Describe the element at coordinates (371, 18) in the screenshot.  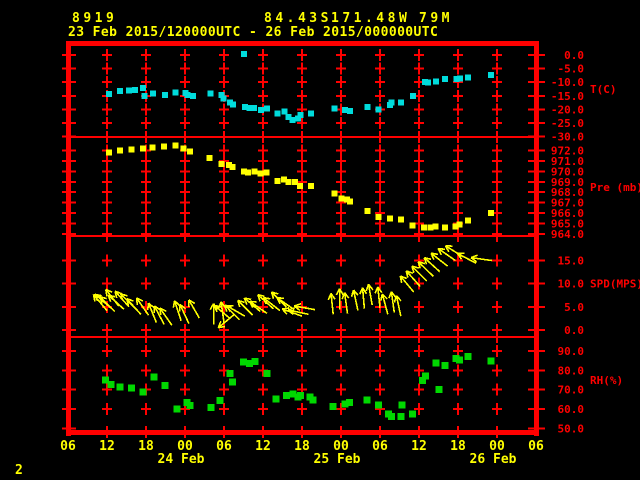
I see `station-lon: 171.48W` at that location.